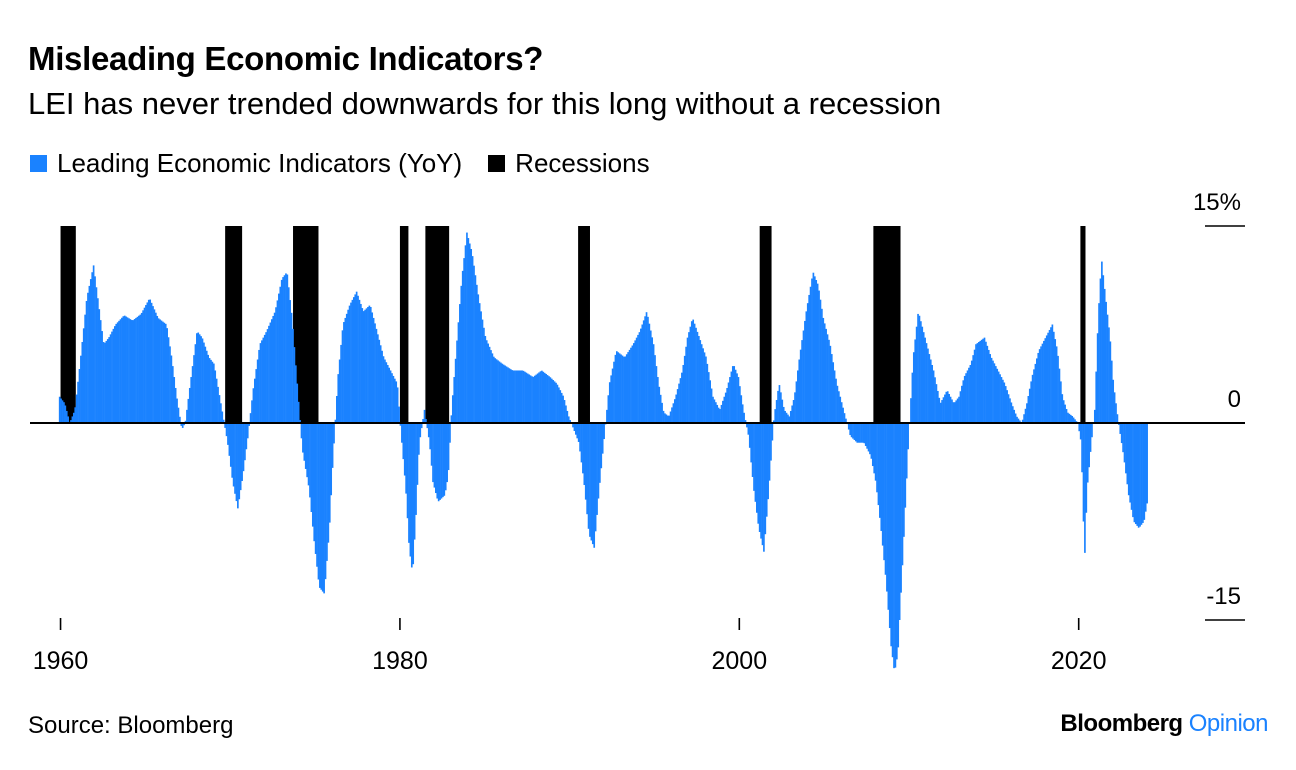 This screenshot has width=1296, height=770. Describe the element at coordinates (1228, 723) in the screenshot. I see `brand-accent: Opinion` at that location.